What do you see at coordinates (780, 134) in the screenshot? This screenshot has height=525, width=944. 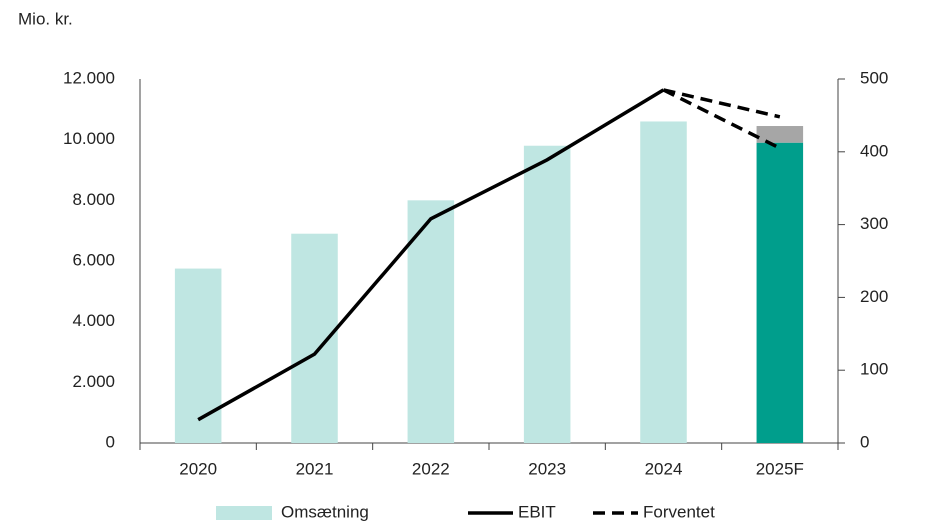 I see `bar-upper` at bounding box center [780, 134].